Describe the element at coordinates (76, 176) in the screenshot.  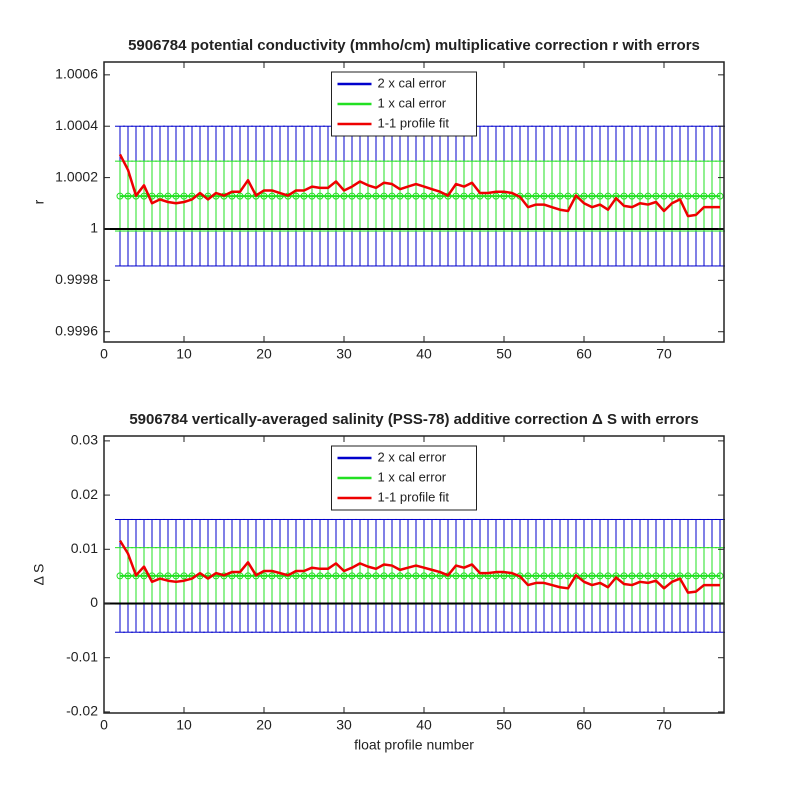
I see `y-tick-label: 1.0002` at that location.